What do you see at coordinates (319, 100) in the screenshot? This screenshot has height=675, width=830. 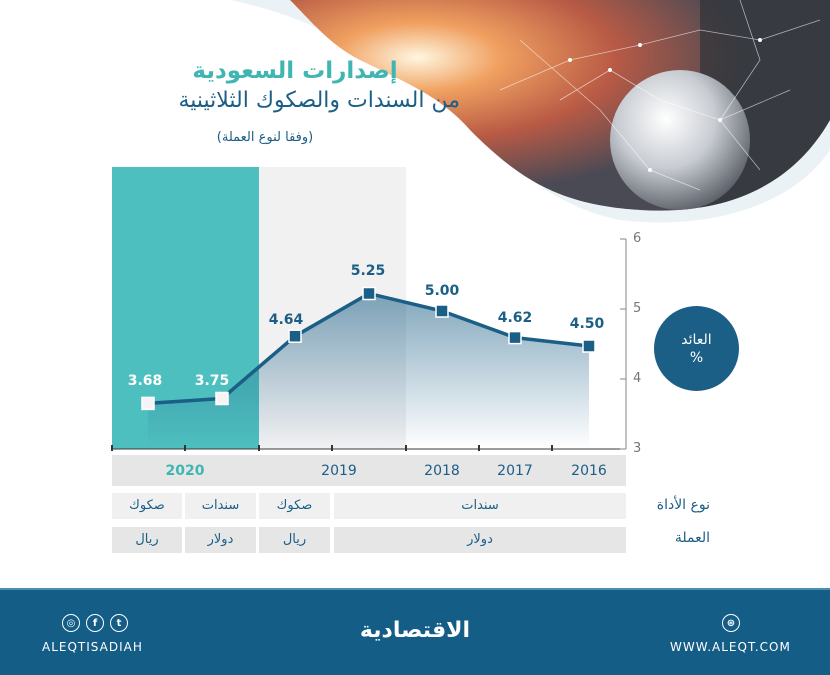 I see `title-line-2: من السندات والصكوك الثلاثينية` at bounding box center [319, 100].